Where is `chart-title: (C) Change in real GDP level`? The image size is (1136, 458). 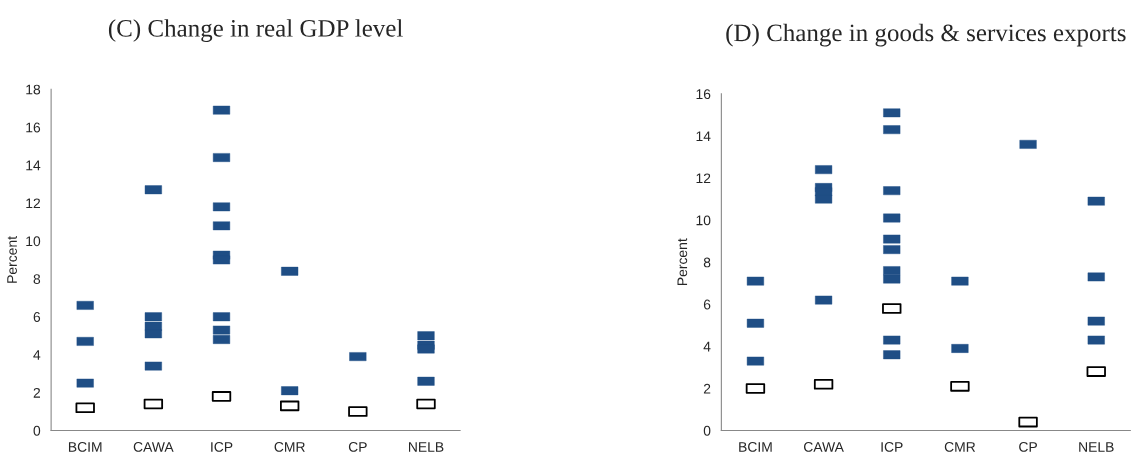
chart-title: (C) Change in real GDP level is located at coordinates (255, 30).